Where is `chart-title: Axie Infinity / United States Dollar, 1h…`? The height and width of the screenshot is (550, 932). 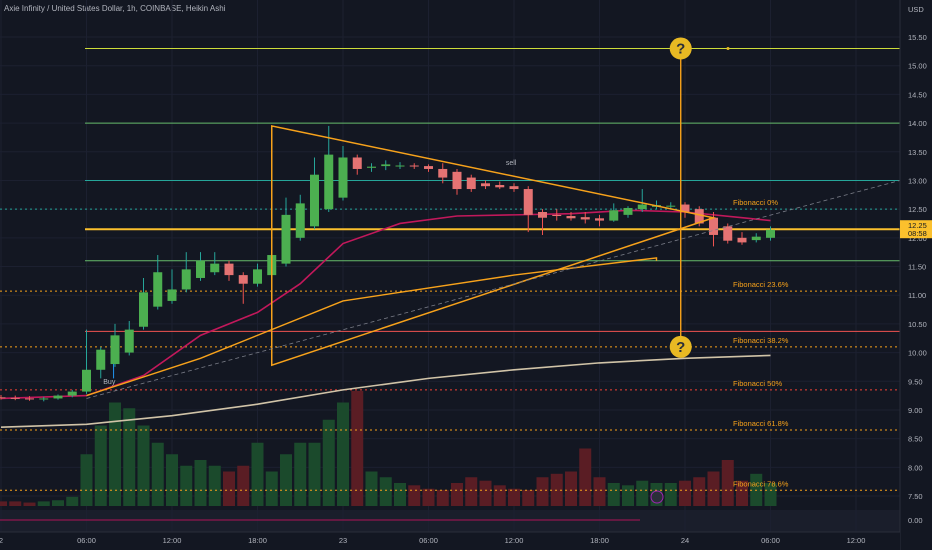 chart-title: Axie Infinity / United States Dollar, 1h… is located at coordinates (115, 8).